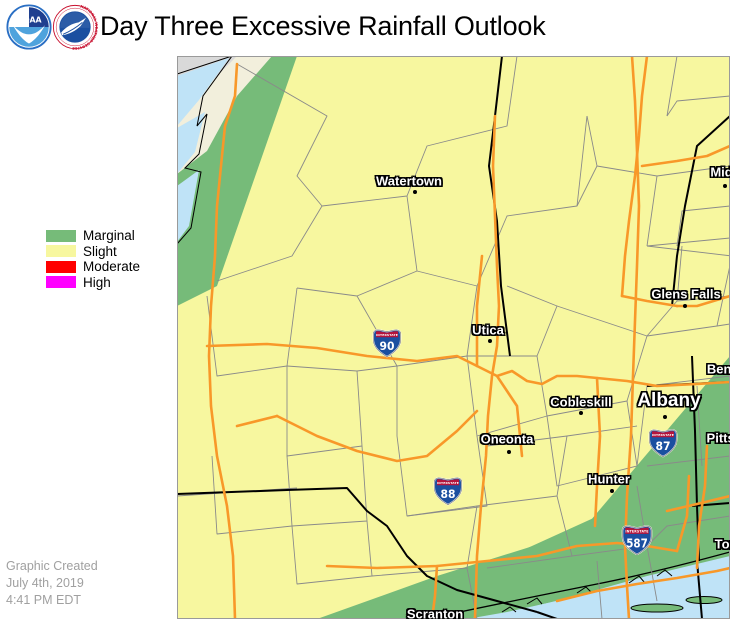  I want to click on legend-swatch-high, so click(61, 282).